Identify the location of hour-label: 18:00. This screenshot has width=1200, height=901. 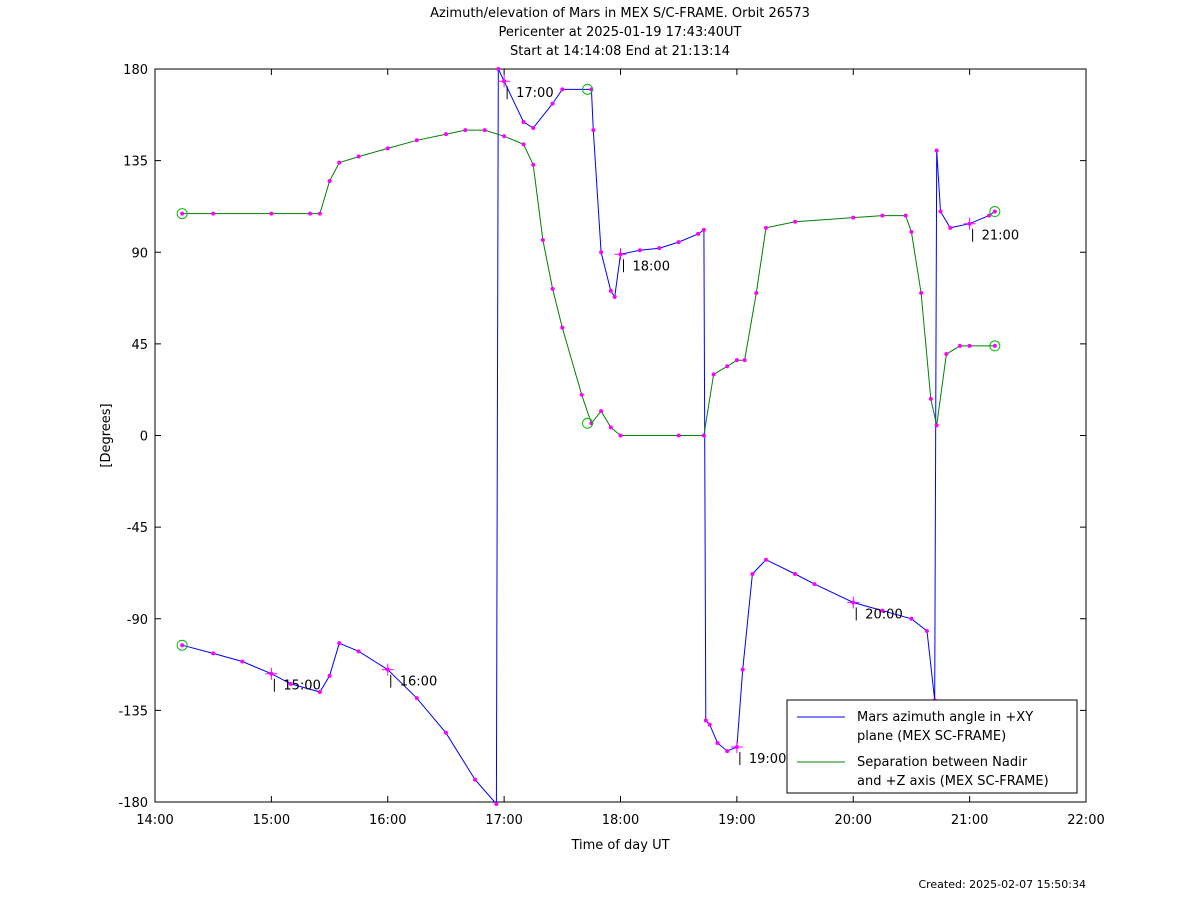
(651, 266).